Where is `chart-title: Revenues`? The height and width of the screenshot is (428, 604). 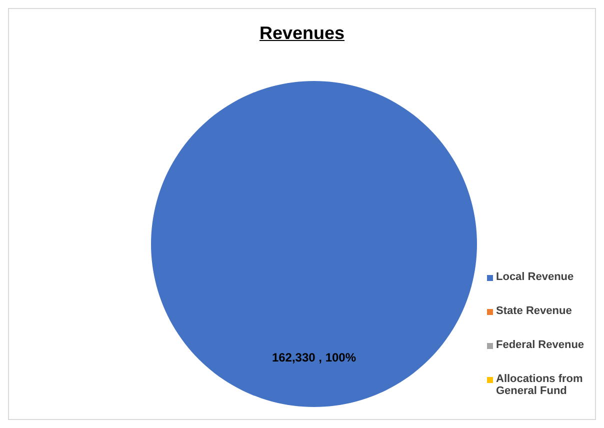 chart-title: Revenues is located at coordinates (302, 33).